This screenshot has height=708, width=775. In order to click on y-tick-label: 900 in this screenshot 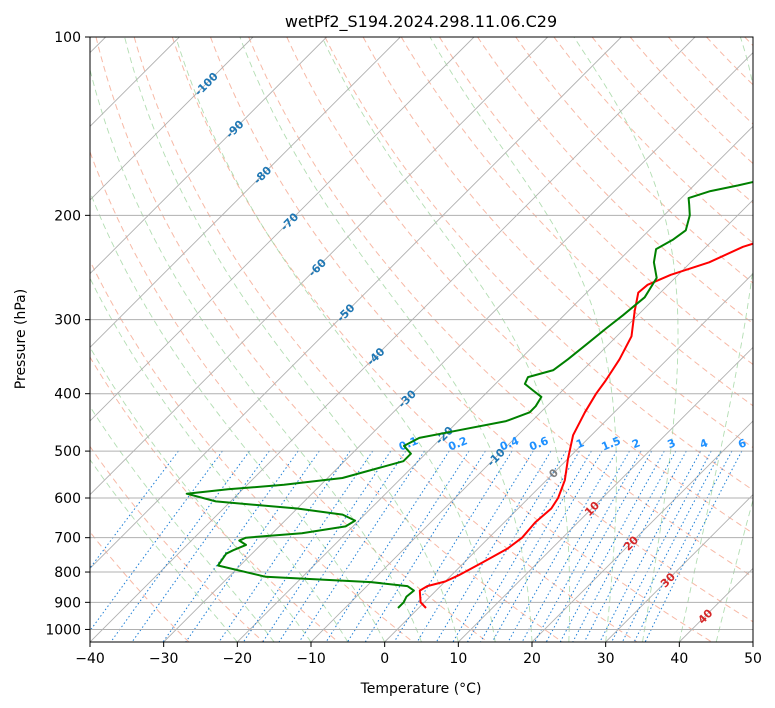, I will do `click(67, 603)`.